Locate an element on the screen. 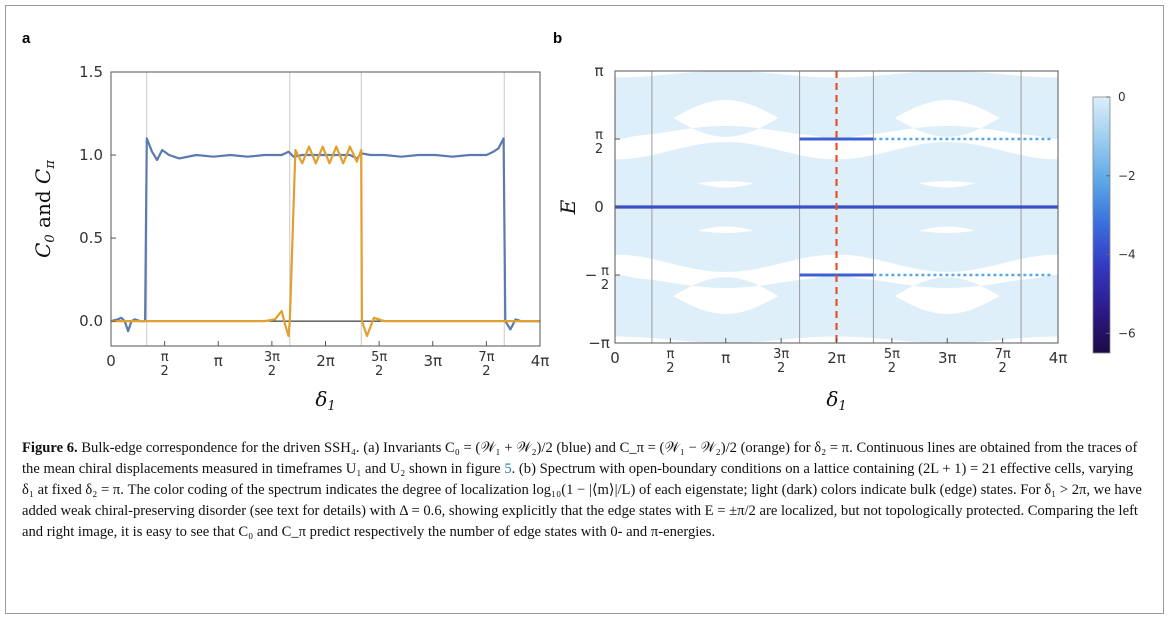 The width and height of the screenshot is (1171, 623). panel-b-xlabel: δ1 is located at coordinates (836, 400).